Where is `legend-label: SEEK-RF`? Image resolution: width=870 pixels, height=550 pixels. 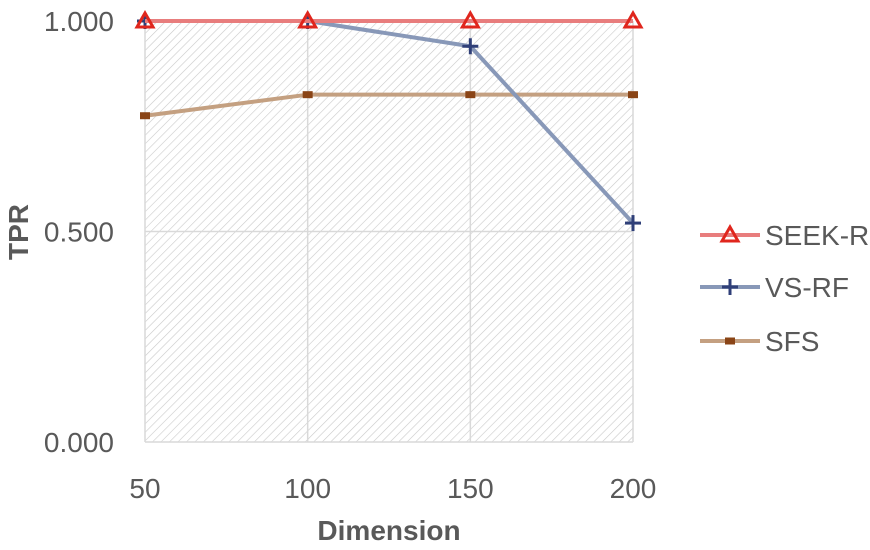
legend-label: SEEK-RF is located at coordinates (817, 235).